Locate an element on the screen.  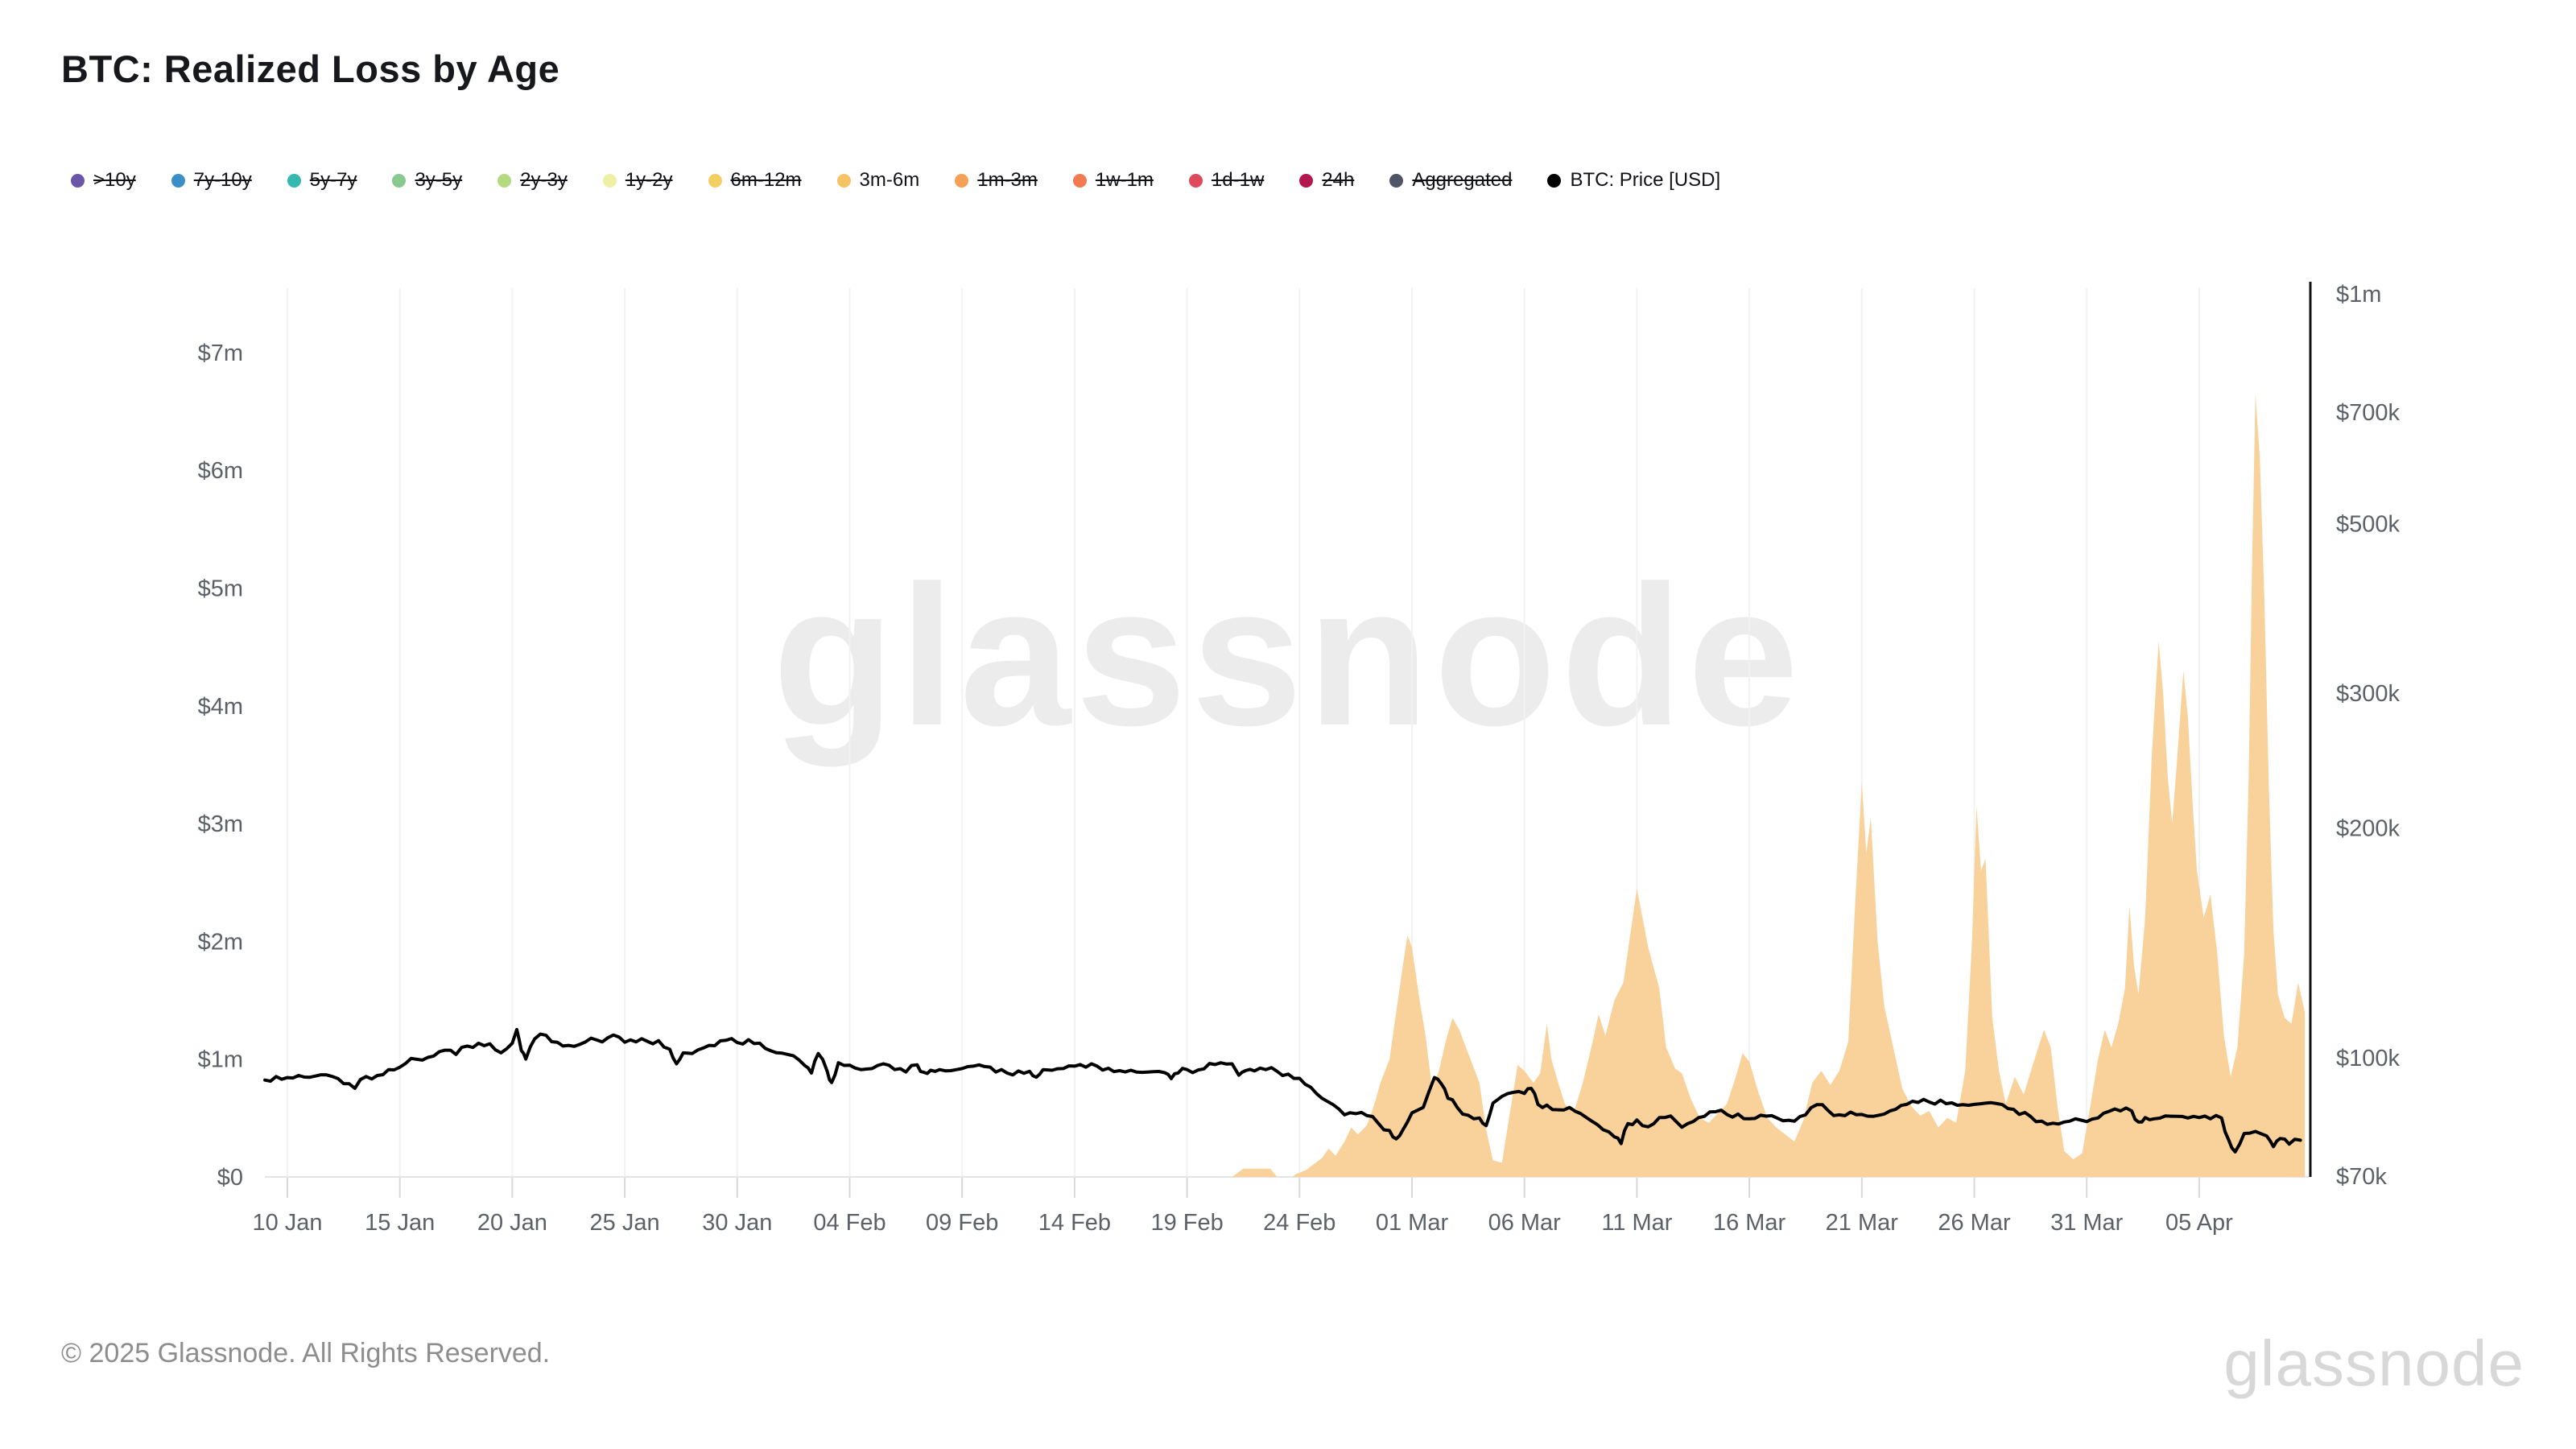
legend-item-1m-3m: 1m-3m is located at coordinates (996, 180).